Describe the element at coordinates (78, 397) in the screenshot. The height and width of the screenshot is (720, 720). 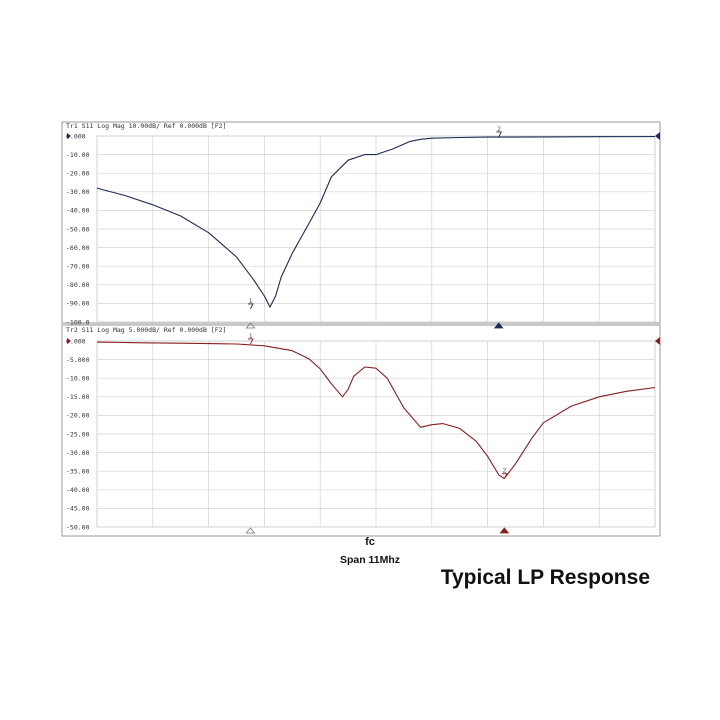
I see `y-tick-label: -15.00` at that location.